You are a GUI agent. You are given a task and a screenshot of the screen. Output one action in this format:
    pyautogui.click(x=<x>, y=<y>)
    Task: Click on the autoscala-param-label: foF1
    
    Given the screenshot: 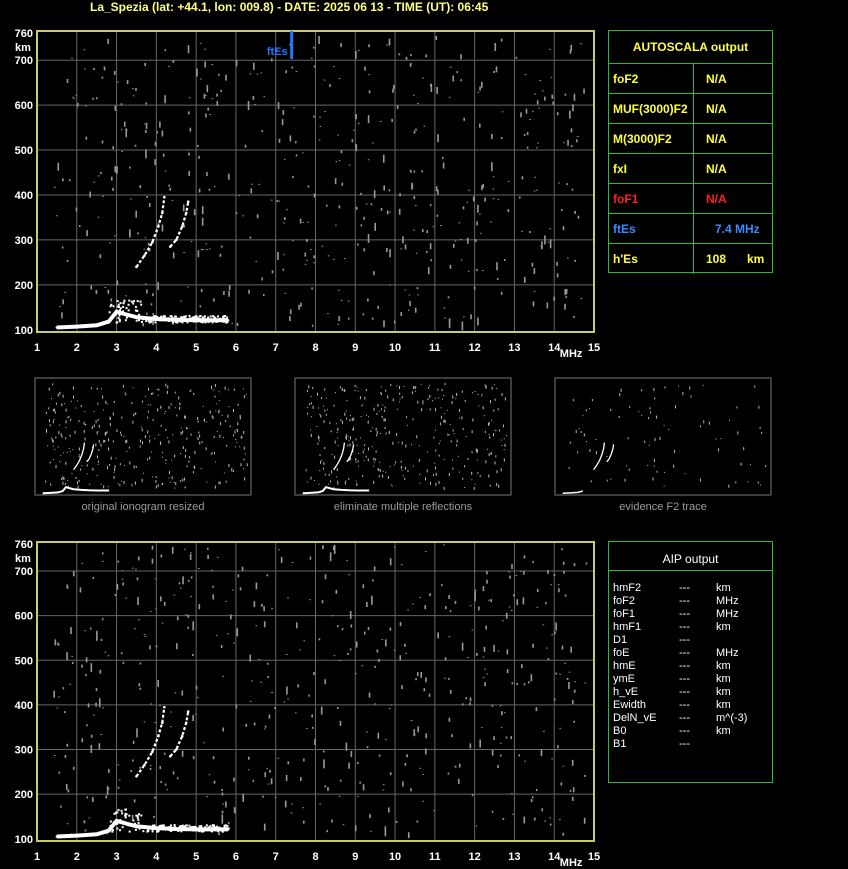 What is the action you would take?
    pyautogui.click(x=626, y=199)
    